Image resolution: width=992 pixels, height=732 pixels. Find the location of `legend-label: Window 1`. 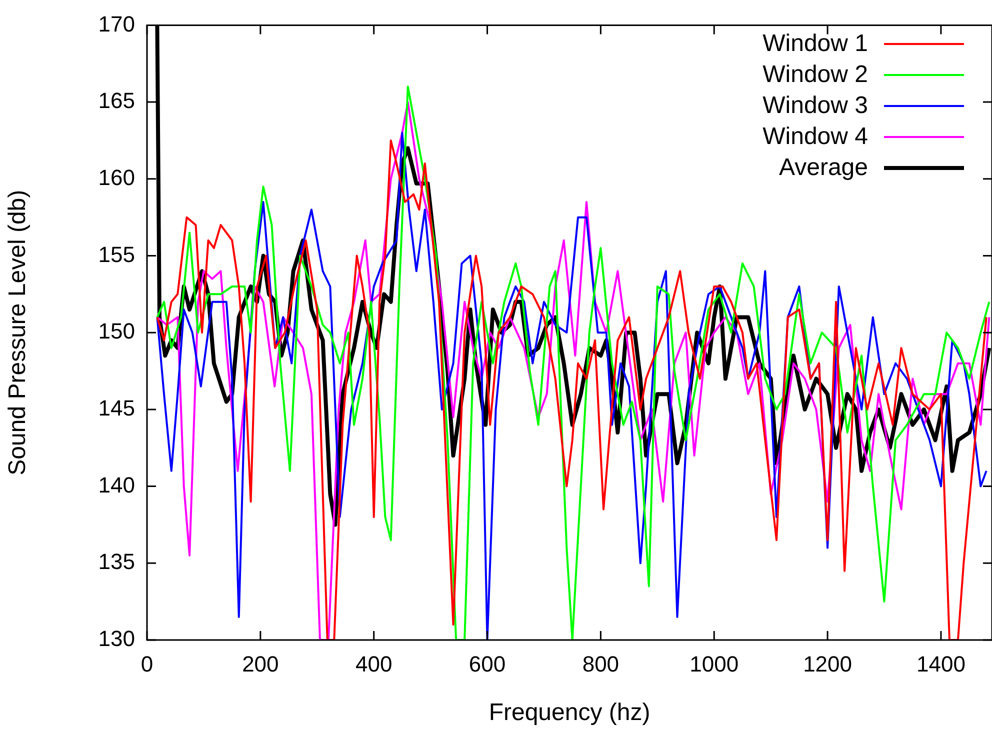

legend-label: Window 1 is located at coordinates (815, 44).